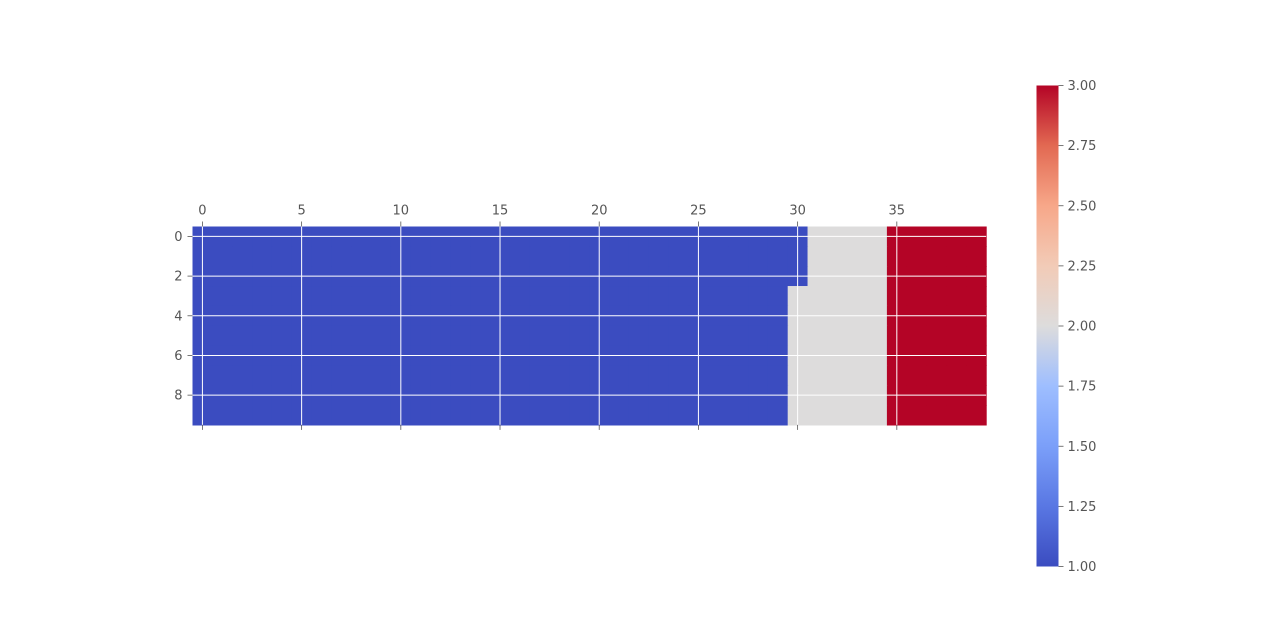 The width and height of the screenshot is (1280, 623). I want to click on x-tick-label: 0, so click(202, 211).